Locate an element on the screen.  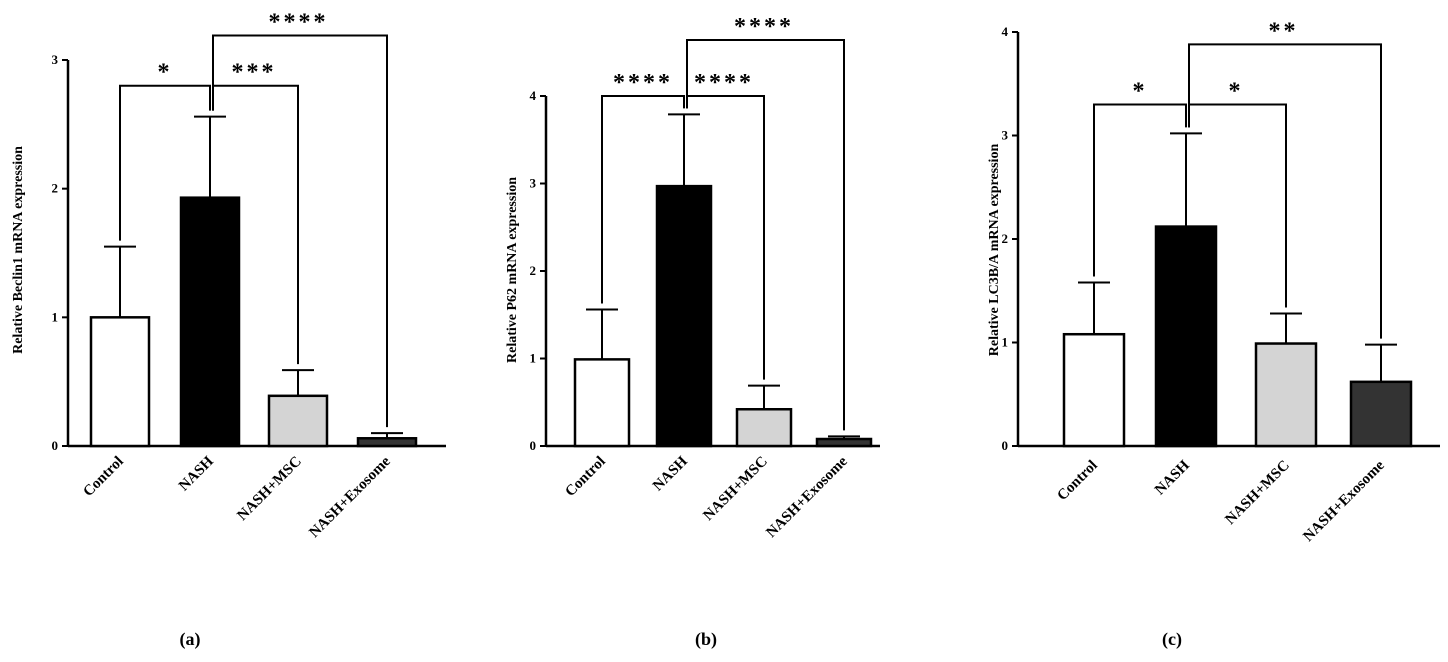
significance-label: *** is located at coordinates (254, 73).